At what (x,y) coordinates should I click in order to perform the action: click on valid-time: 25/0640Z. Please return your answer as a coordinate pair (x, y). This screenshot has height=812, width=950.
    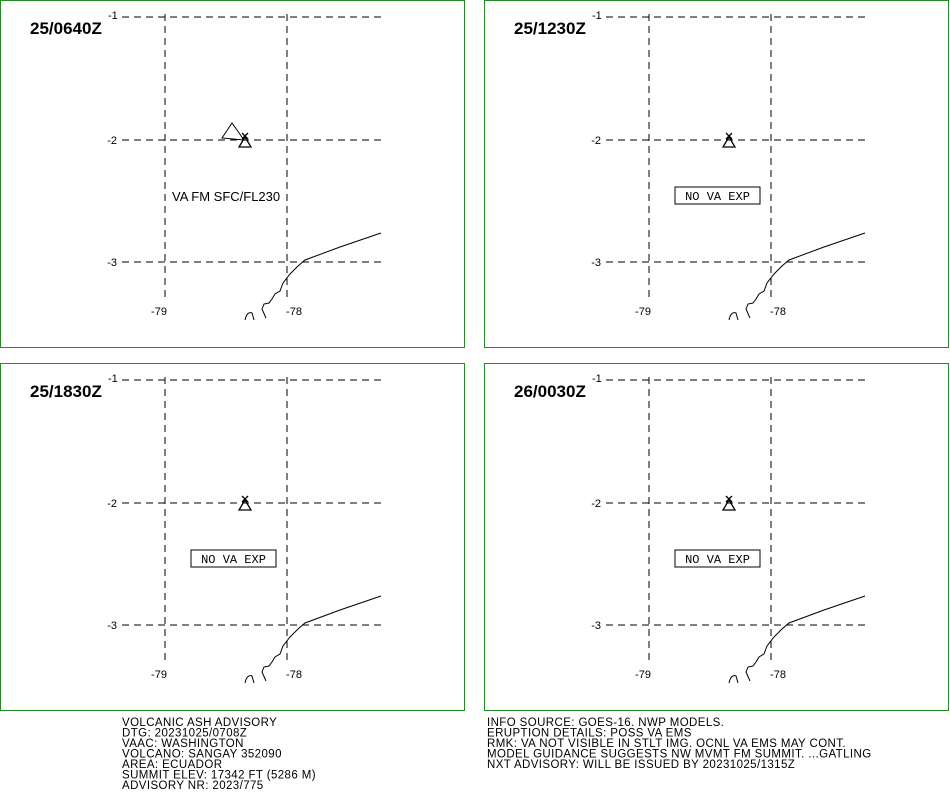
    Looking at the image, I should click on (66, 28).